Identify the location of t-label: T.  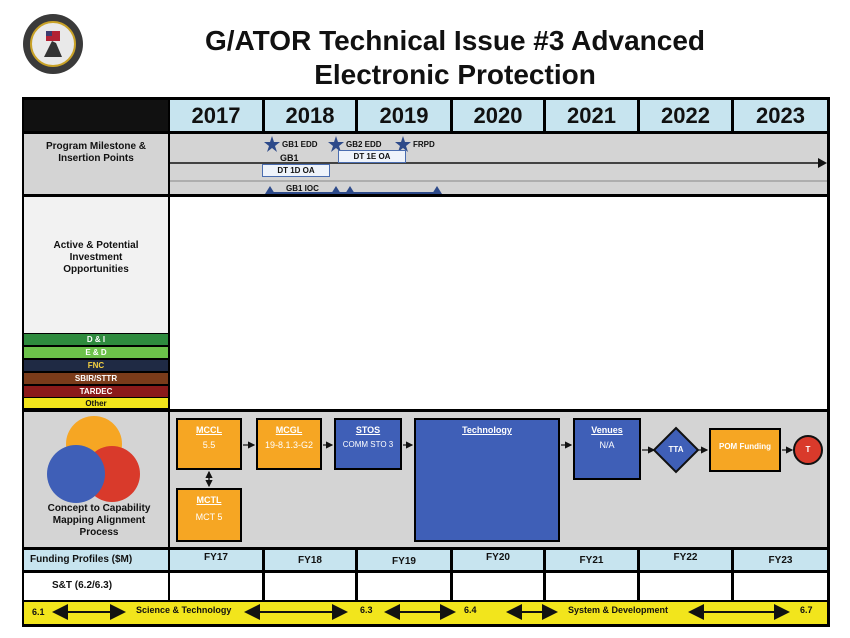
(808, 449).